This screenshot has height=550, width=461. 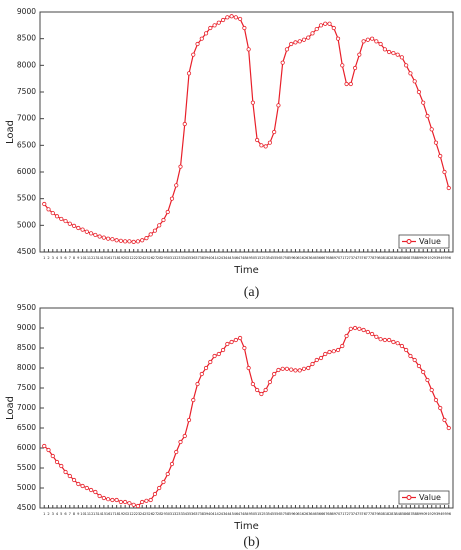 I want to click on x-tick-label: 24, so click(x=142, y=514).